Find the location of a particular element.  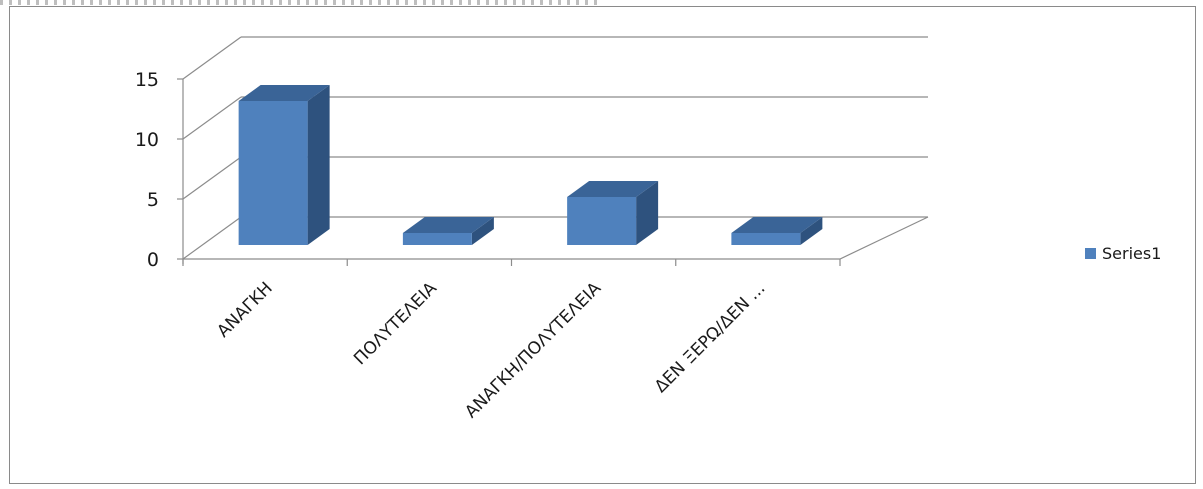

legend-swatch is located at coordinates (1090, 253).